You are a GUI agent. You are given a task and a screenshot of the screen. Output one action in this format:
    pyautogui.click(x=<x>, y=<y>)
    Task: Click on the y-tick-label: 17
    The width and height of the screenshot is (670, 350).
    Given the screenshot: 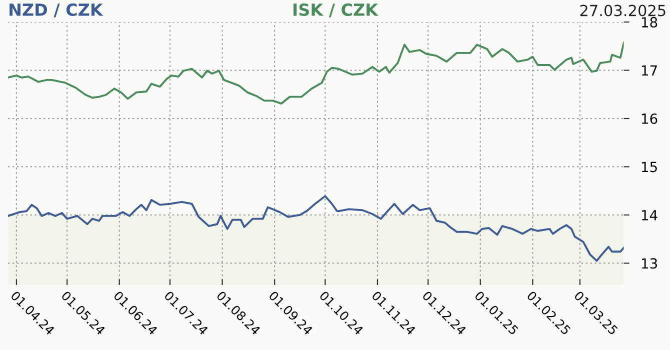 What is the action you would take?
    pyautogui.click(x=649, y=70)
    